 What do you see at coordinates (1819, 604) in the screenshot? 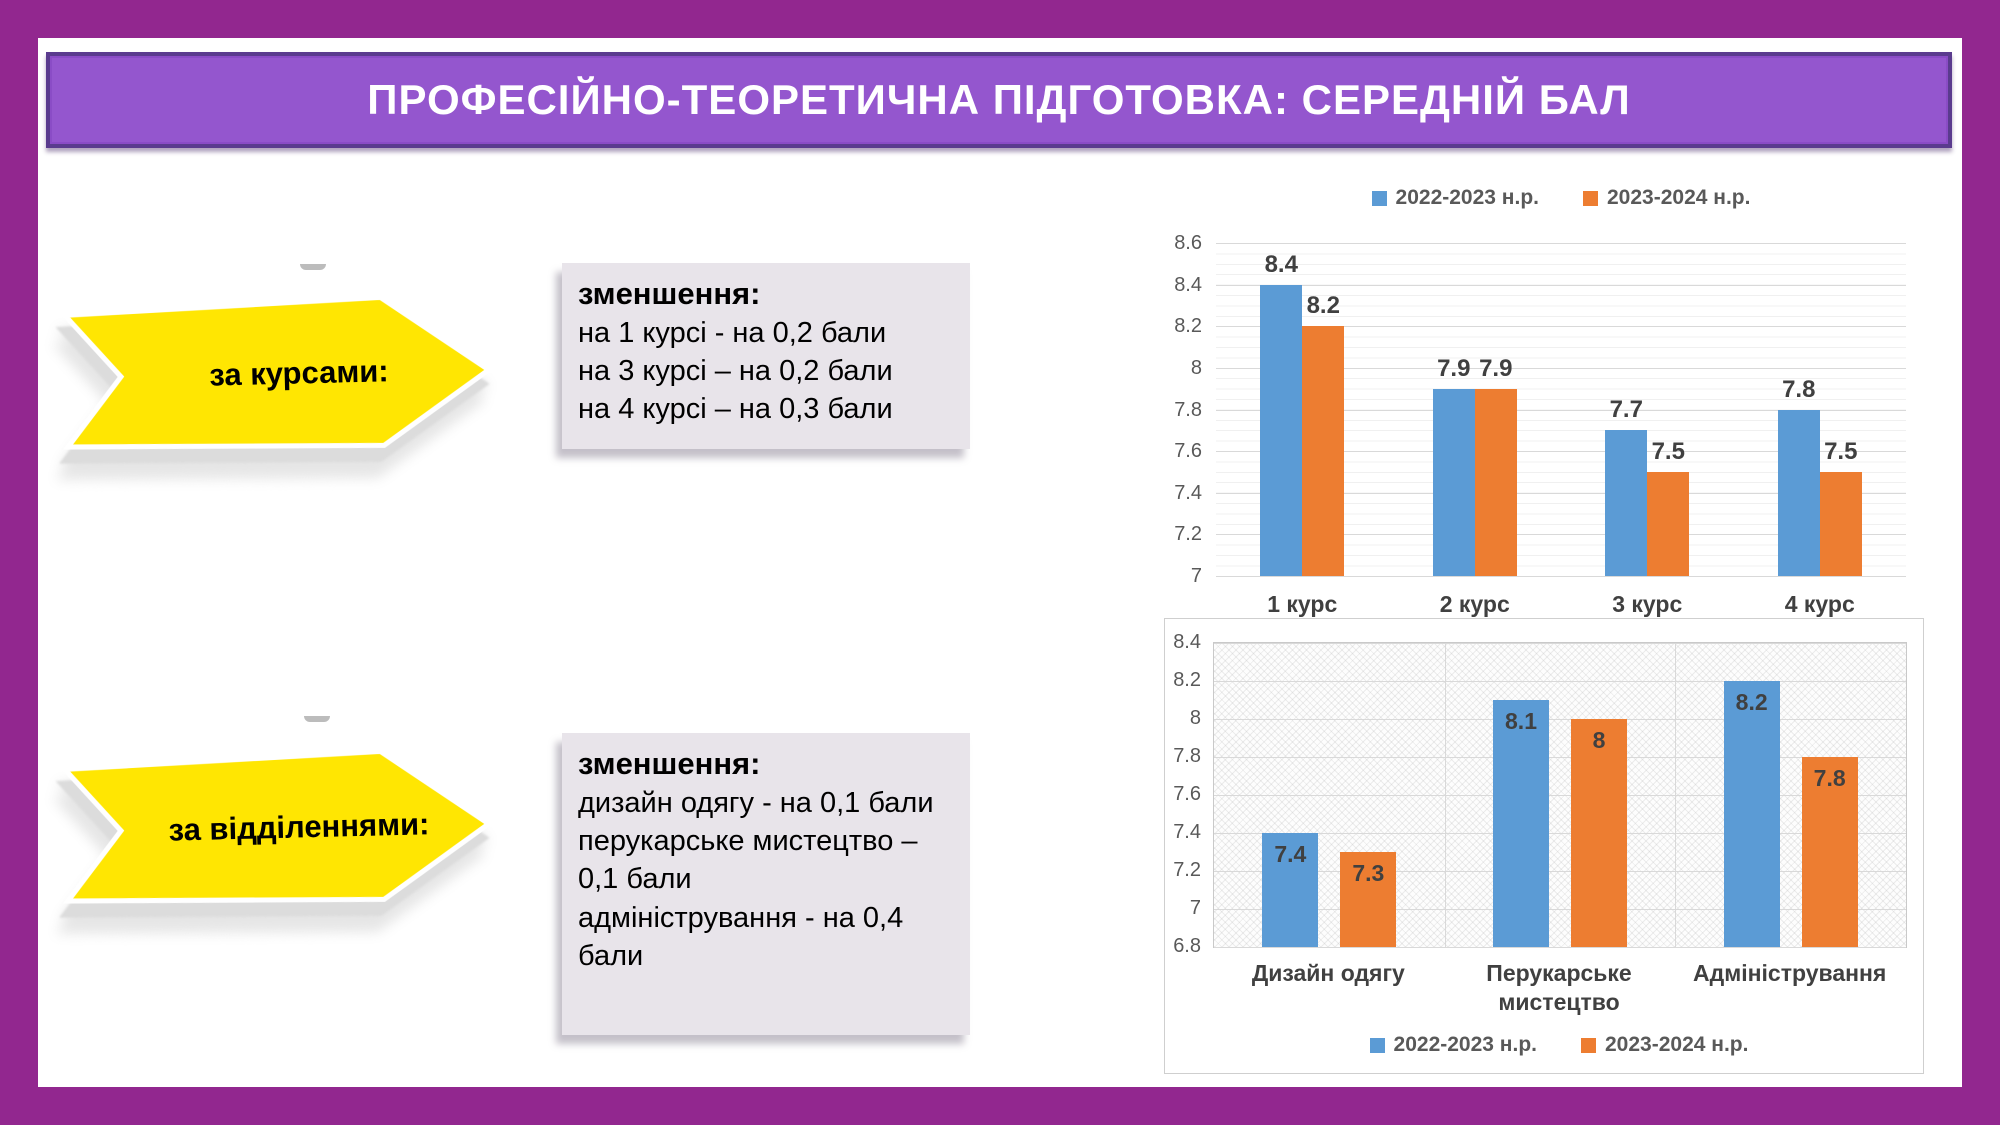
I see `x-category-label: 4 курс` at bounding box center [1819, 604].